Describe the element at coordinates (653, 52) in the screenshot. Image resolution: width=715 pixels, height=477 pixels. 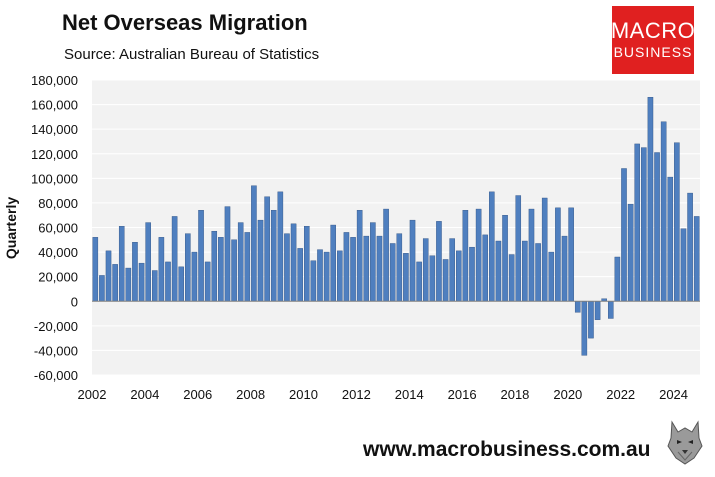
I see `logo-text-business: BUSINESS` at that location.